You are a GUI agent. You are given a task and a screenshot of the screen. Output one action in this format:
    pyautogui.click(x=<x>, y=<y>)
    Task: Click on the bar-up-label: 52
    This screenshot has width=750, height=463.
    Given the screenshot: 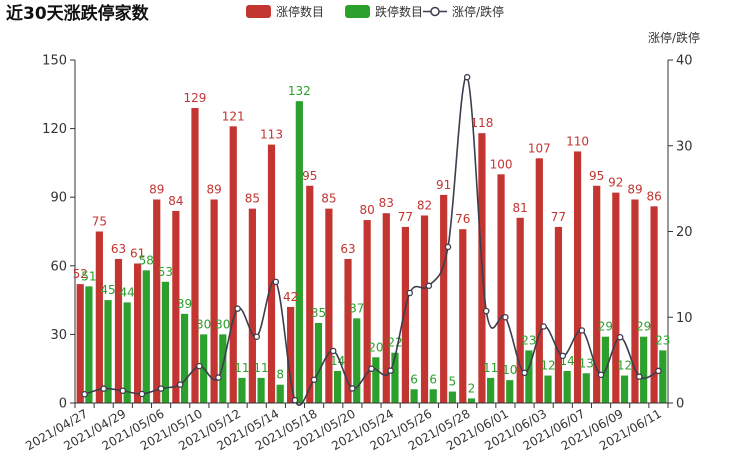 What is the action you would take?
    pyautogui.click(x=80, y=274)
    